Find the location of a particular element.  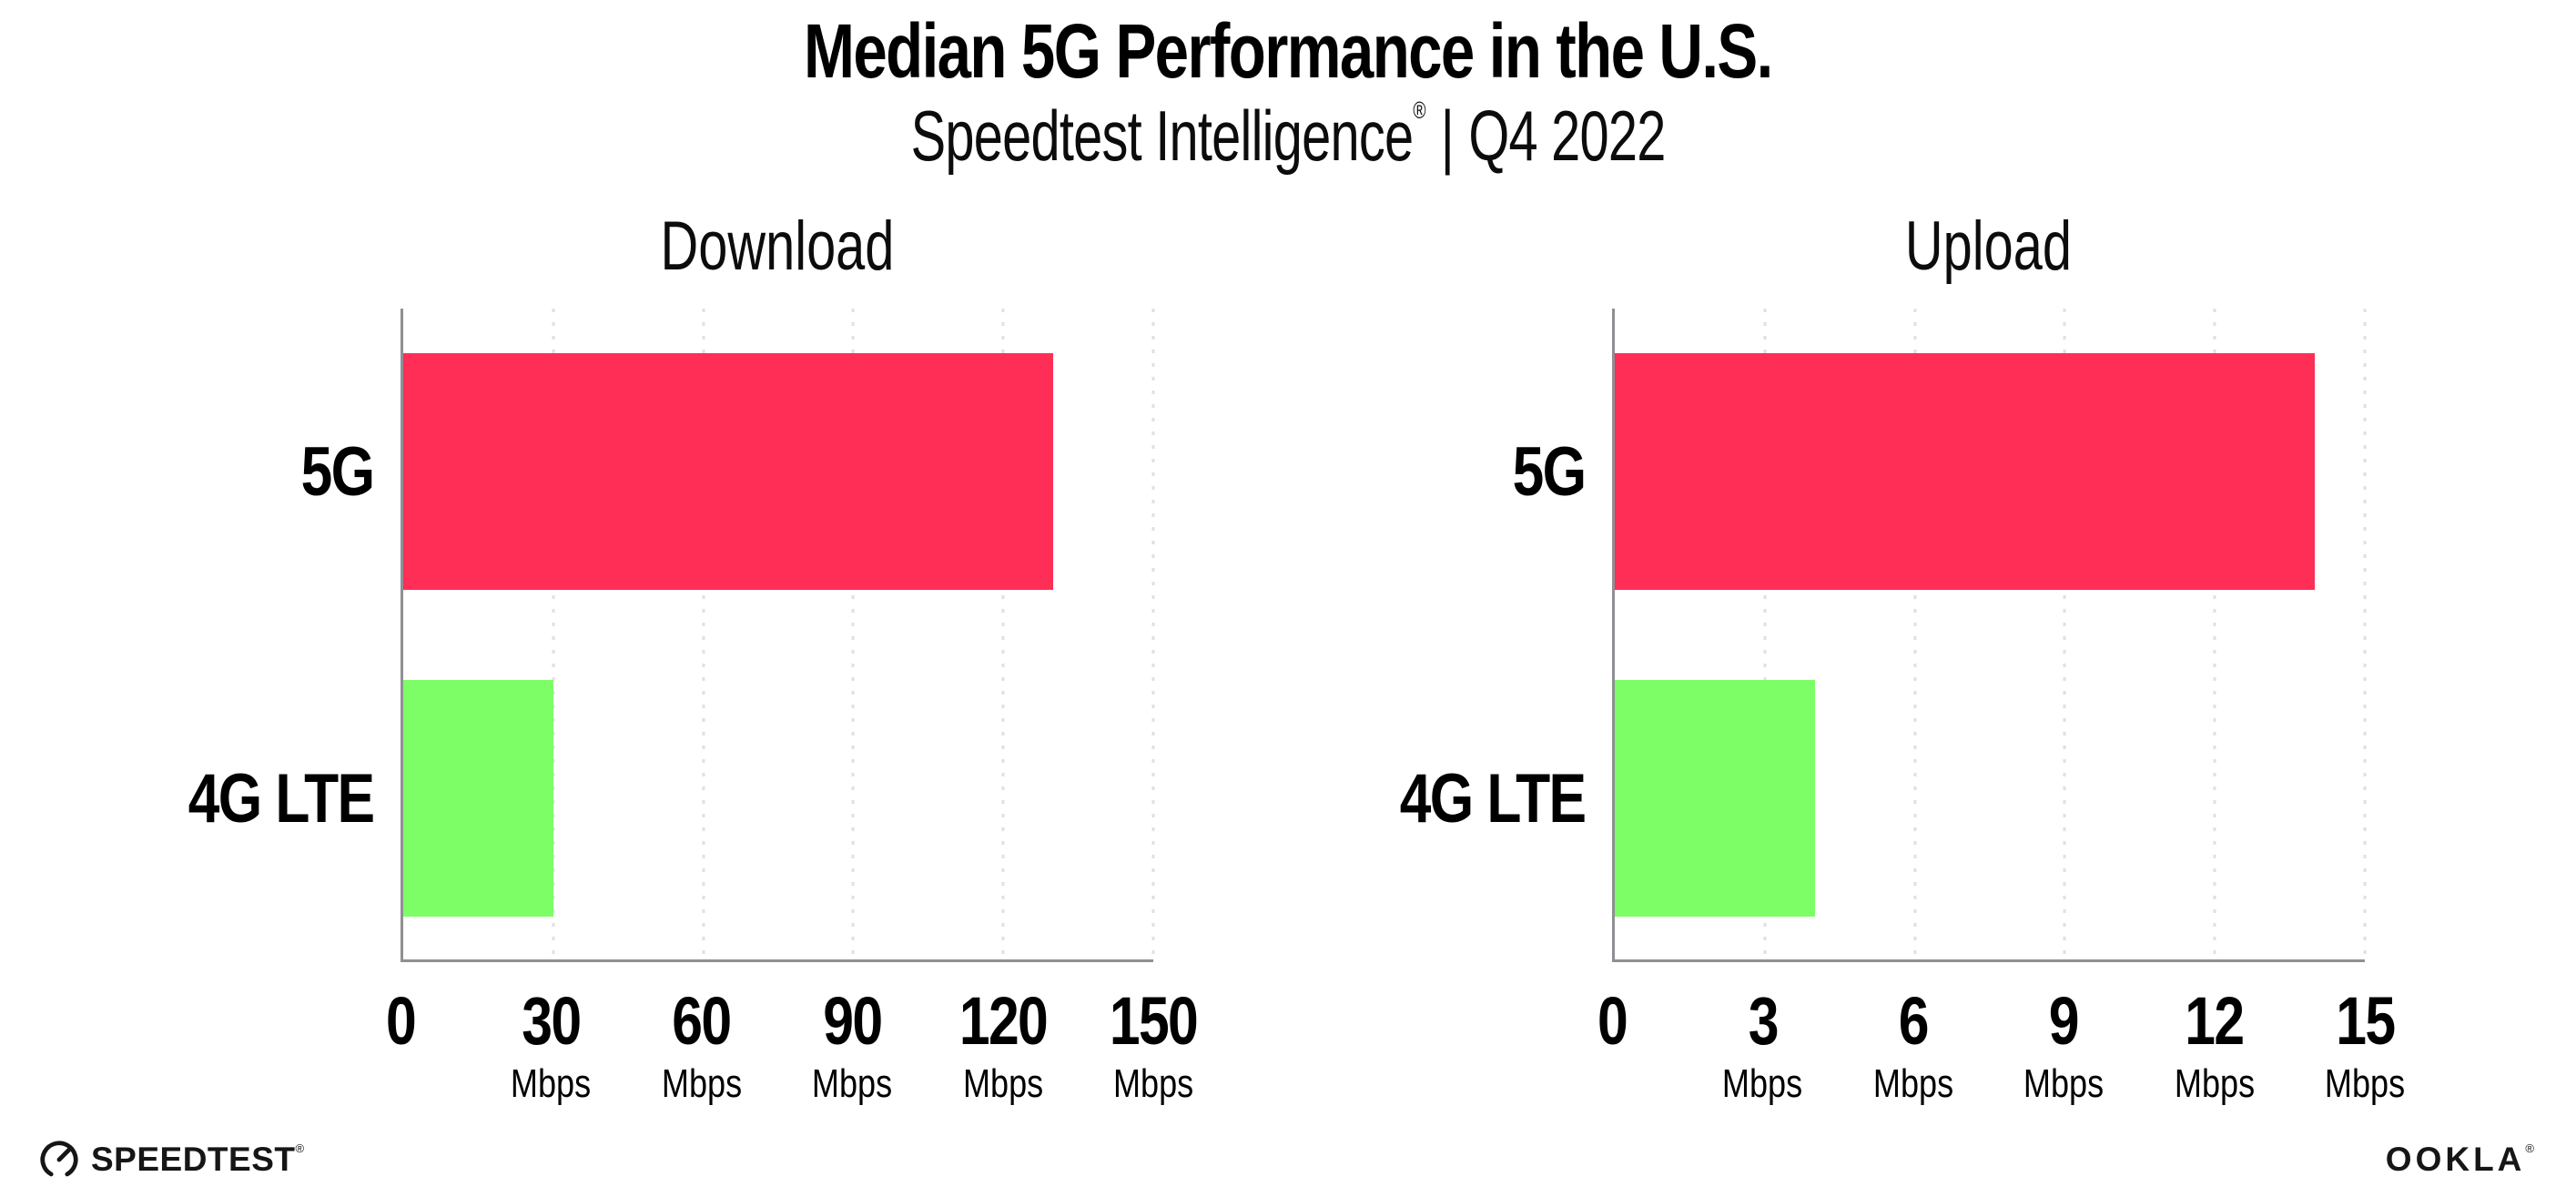

x-tick-value: 60 is located at coordinates (702, 1021).